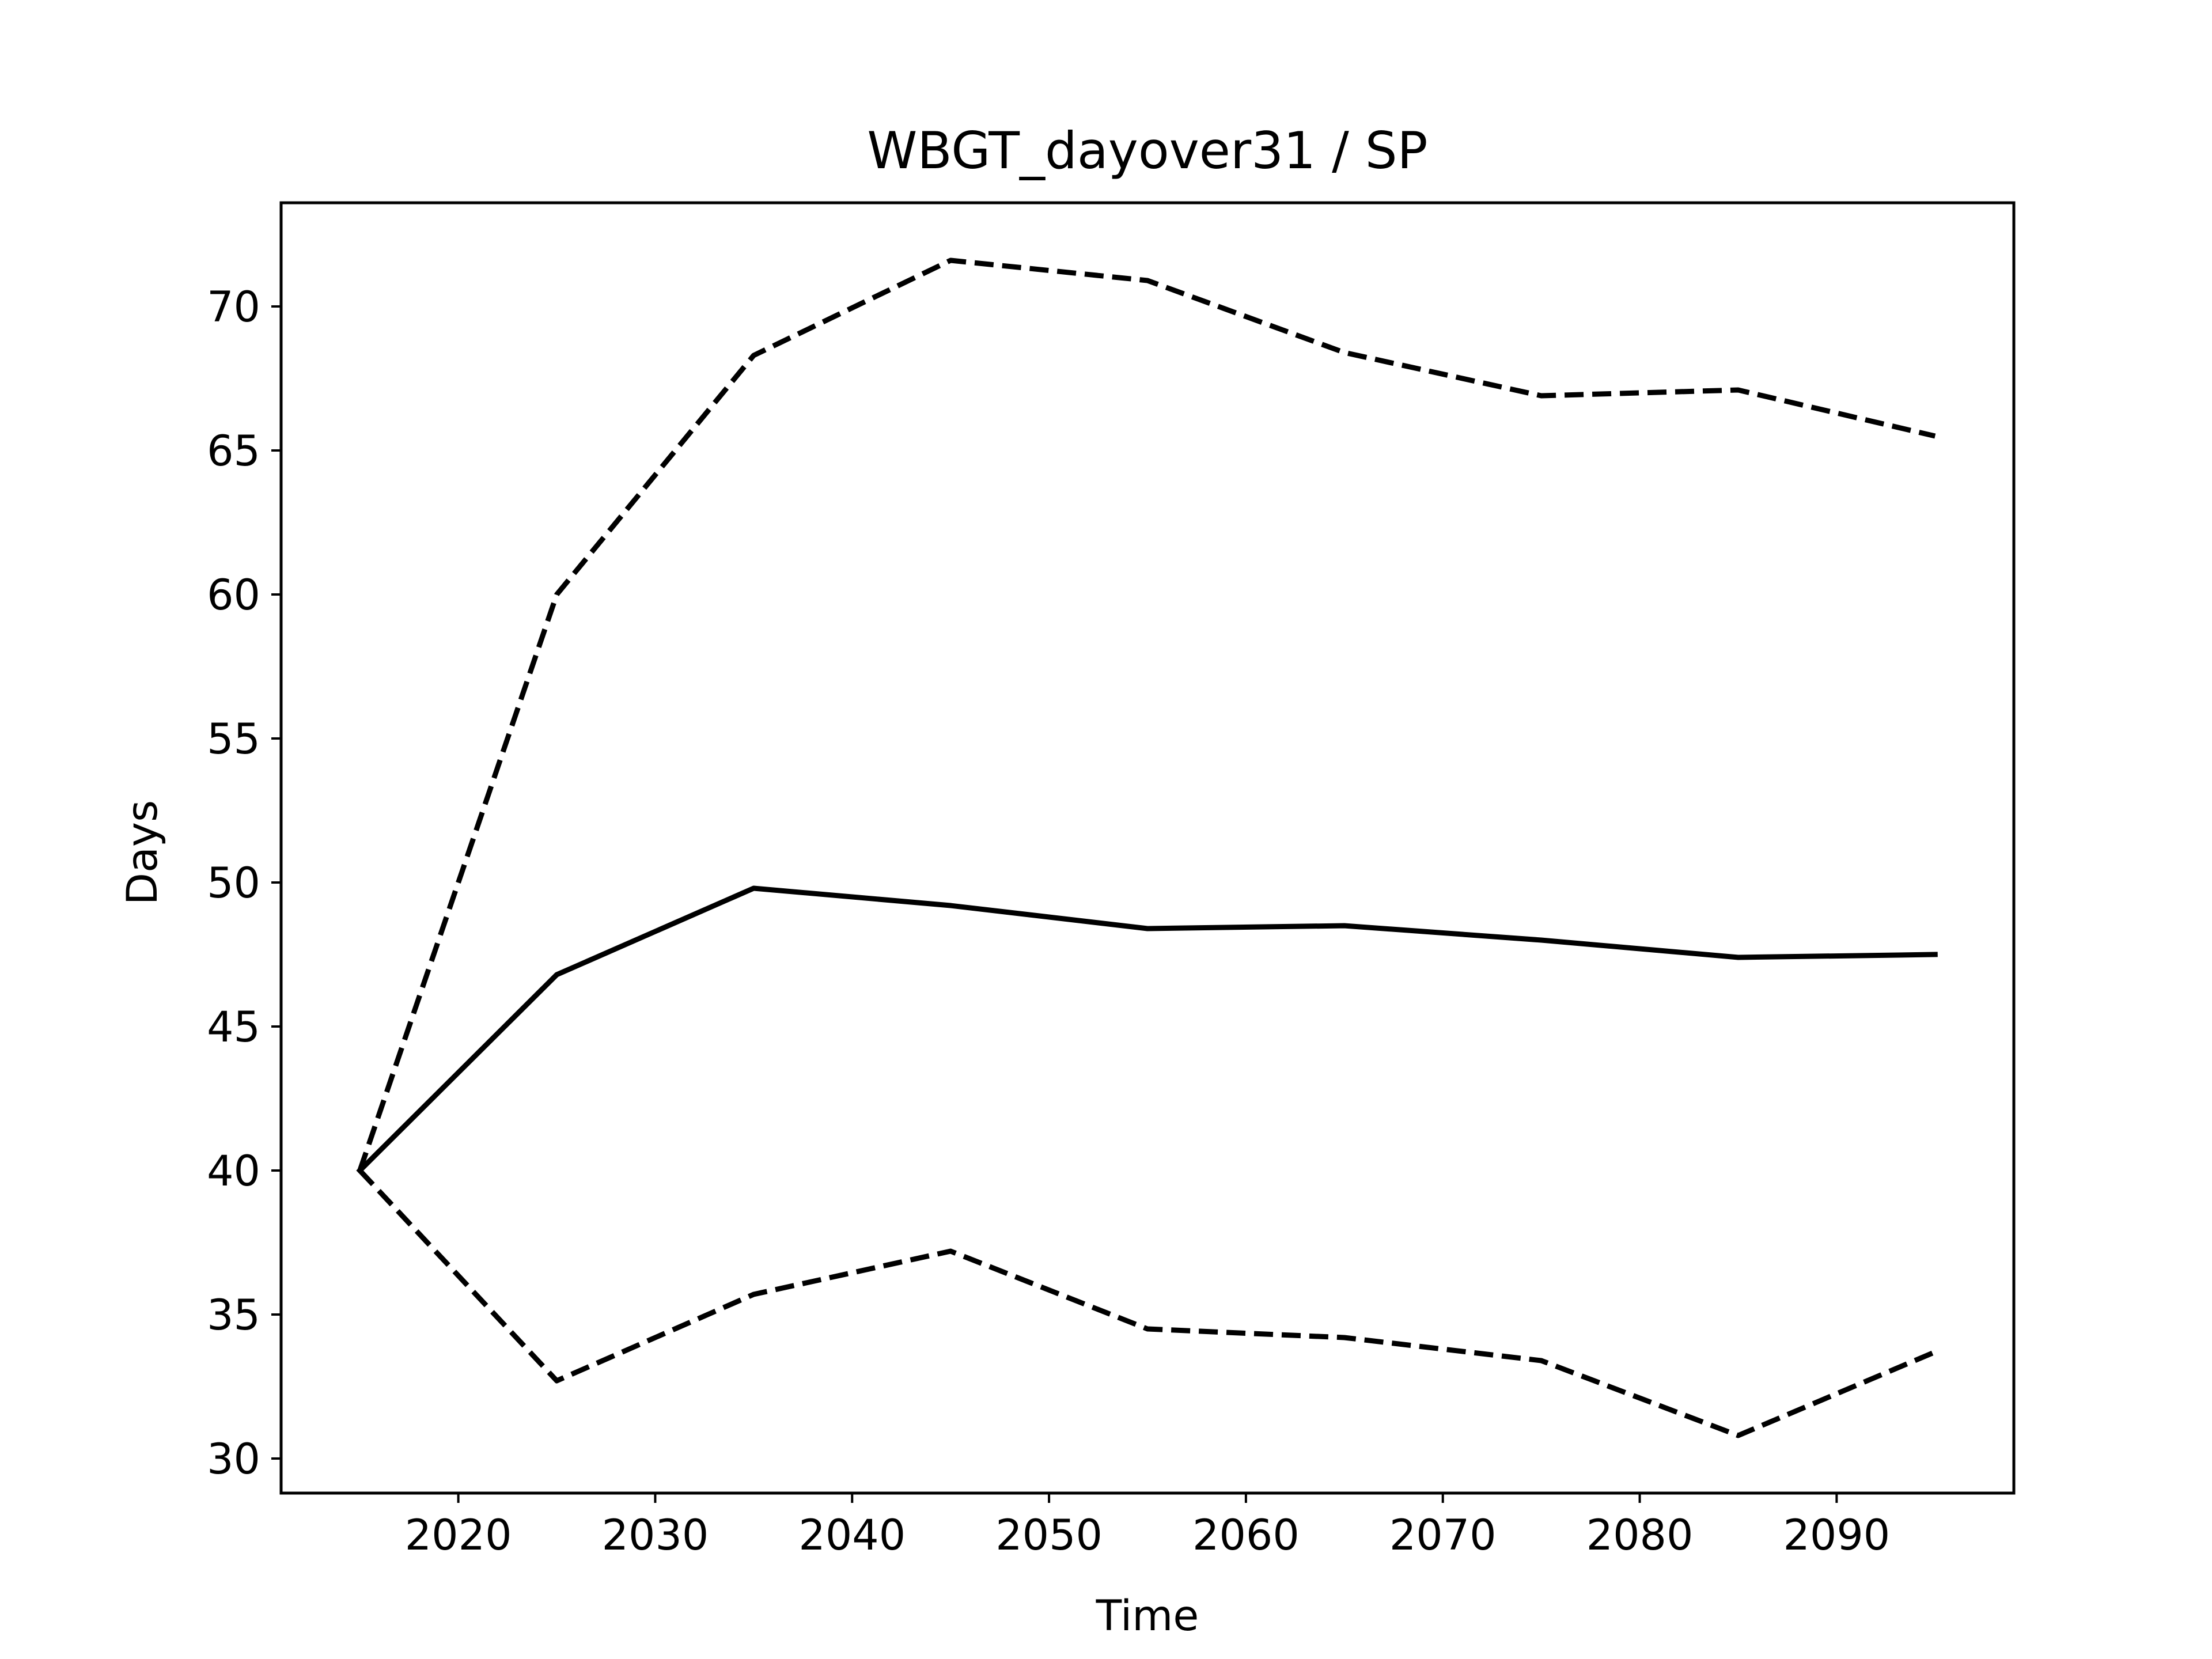 The height and width of the screenshot is (1659, 2212). I want to click on y-axis-label: Days, so click(142, 852).